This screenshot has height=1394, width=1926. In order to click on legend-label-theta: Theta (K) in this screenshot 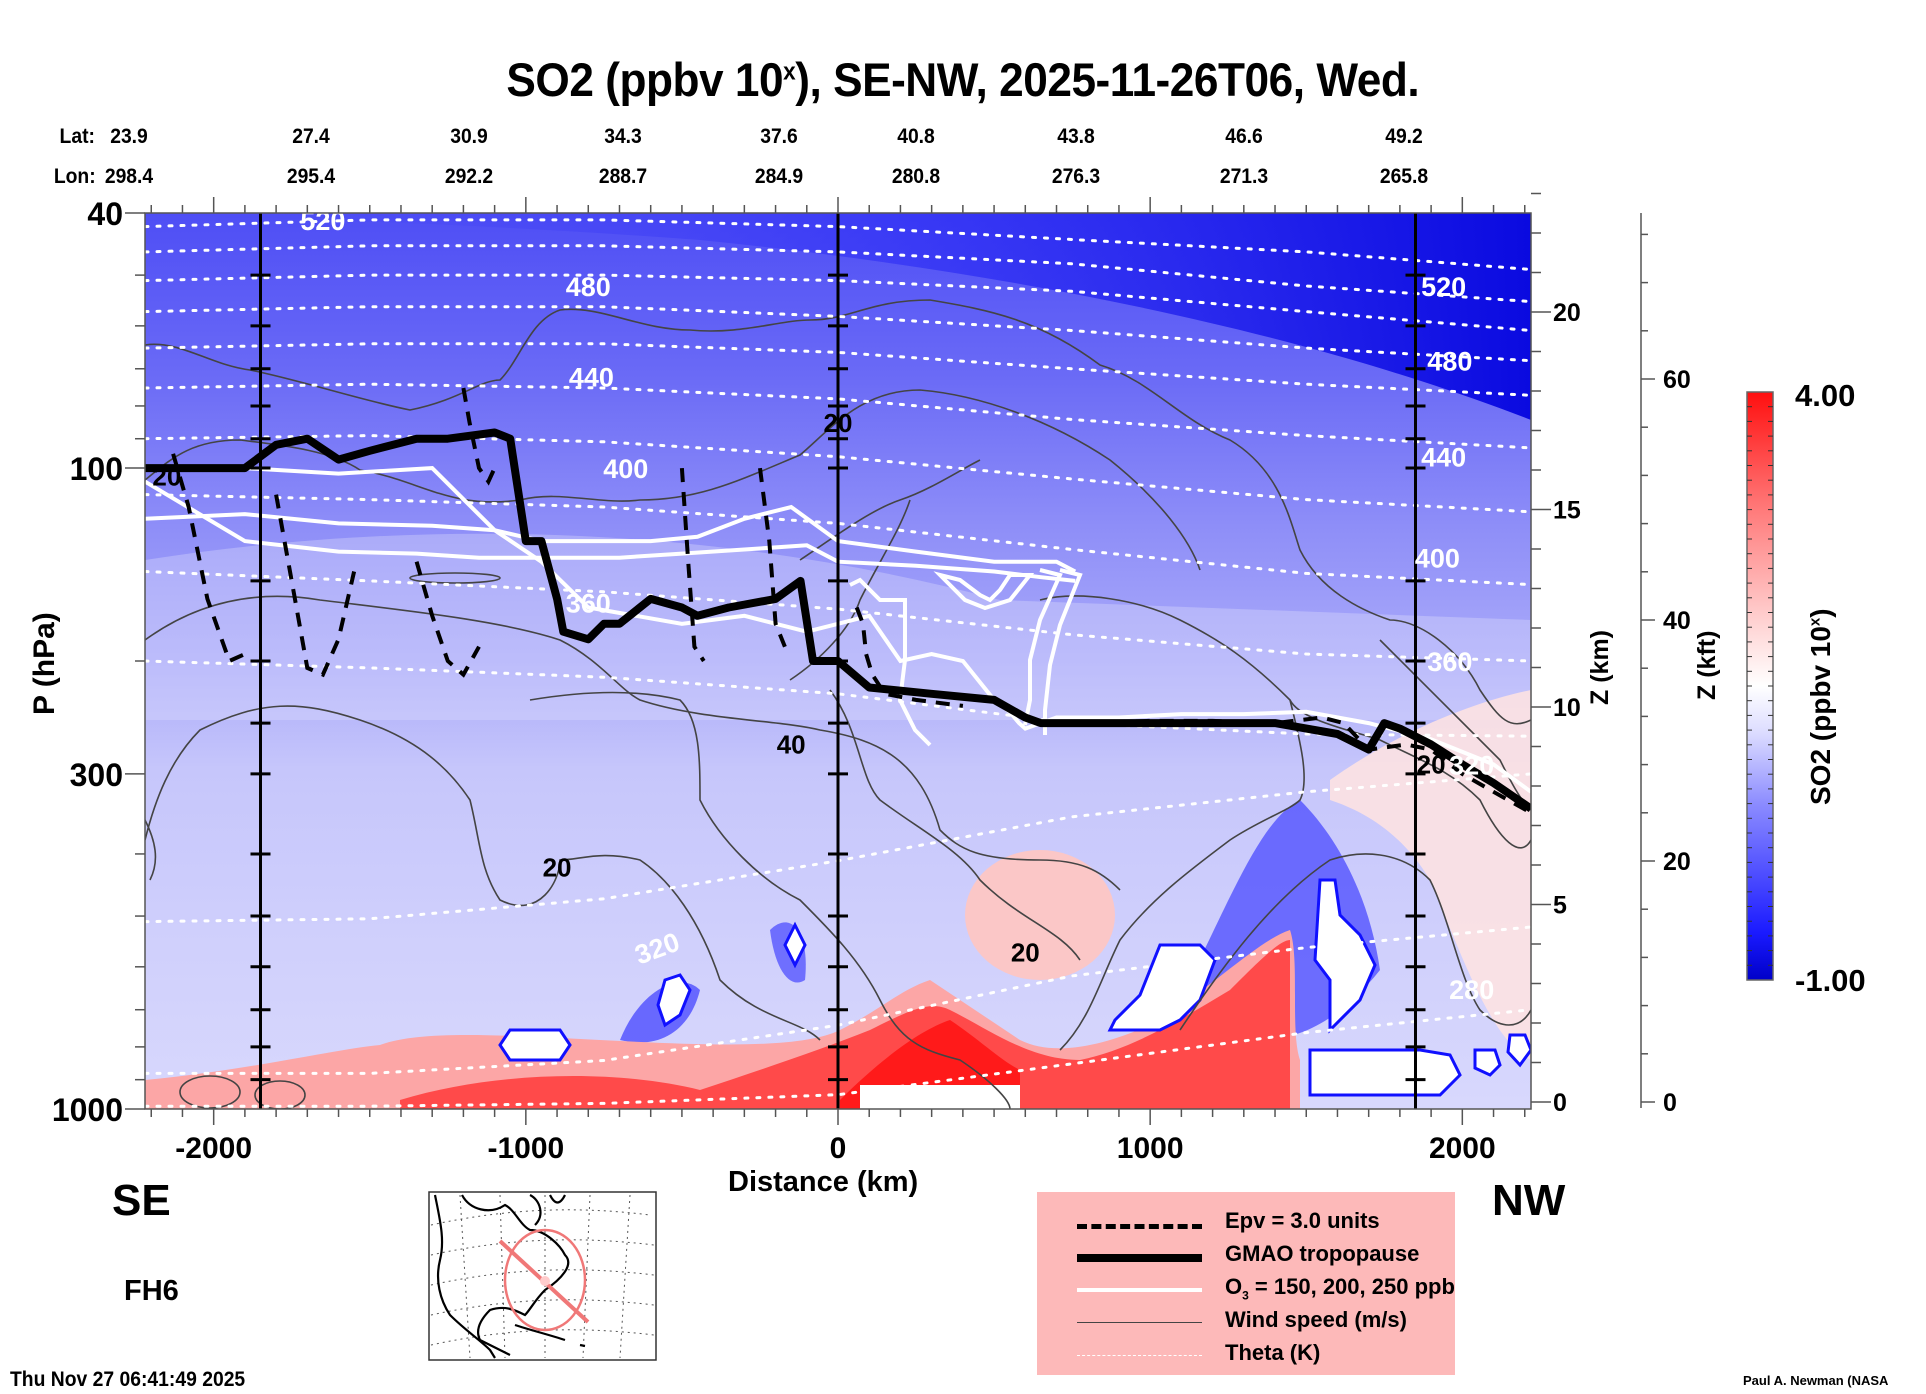, I will do `click(1273, 1352)`.